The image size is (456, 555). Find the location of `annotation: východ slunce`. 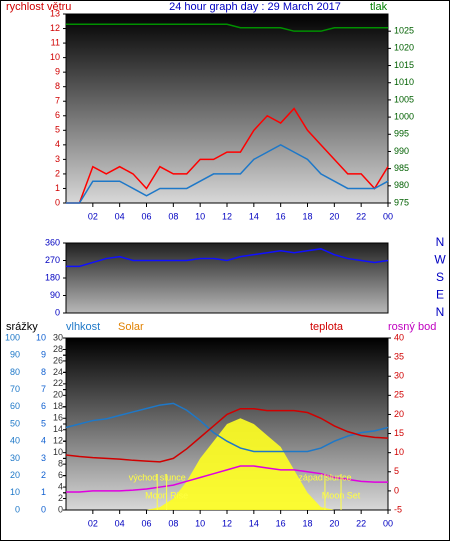

annotation: východ slunce is located at coordinates (157, 477).